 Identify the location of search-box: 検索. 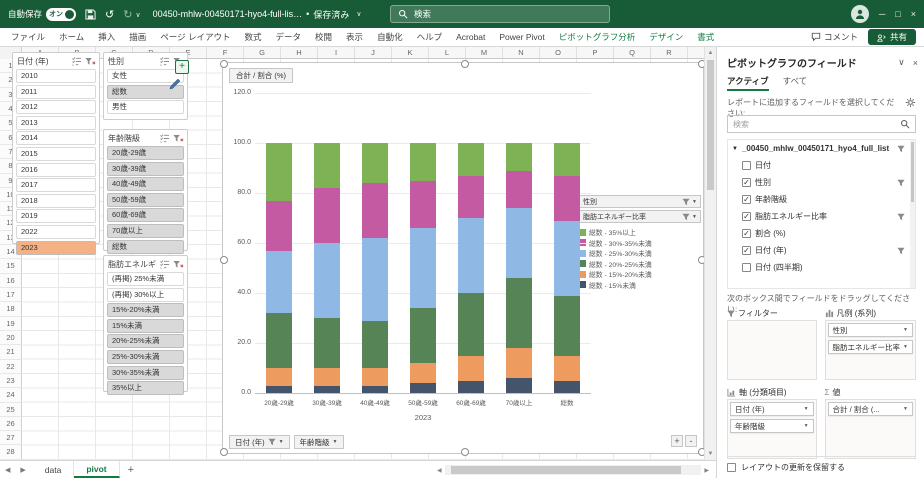
(500, 14).